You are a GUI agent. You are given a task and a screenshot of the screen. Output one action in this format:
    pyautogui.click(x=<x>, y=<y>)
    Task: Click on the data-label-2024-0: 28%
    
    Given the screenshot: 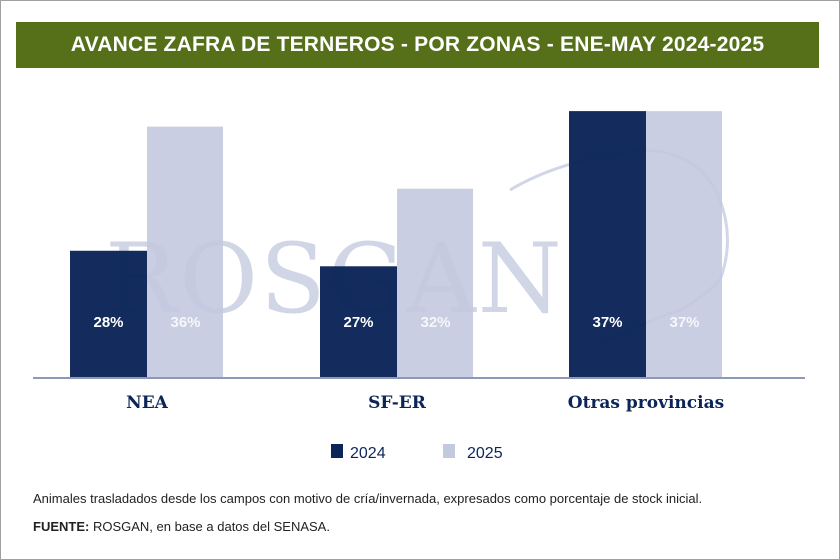 What is the action you would take?
    pyautogui.click(x=108, y=322)
    